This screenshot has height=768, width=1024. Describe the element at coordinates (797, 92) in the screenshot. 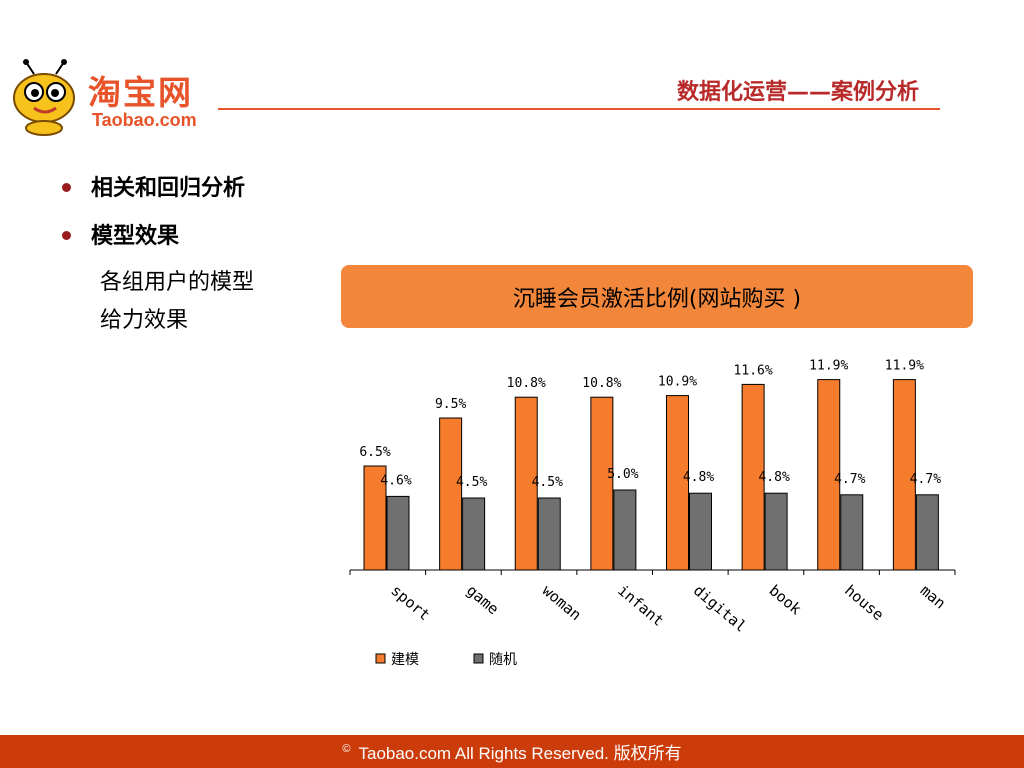

I see `slide-title: 数据化运营——案例分析` at that location.